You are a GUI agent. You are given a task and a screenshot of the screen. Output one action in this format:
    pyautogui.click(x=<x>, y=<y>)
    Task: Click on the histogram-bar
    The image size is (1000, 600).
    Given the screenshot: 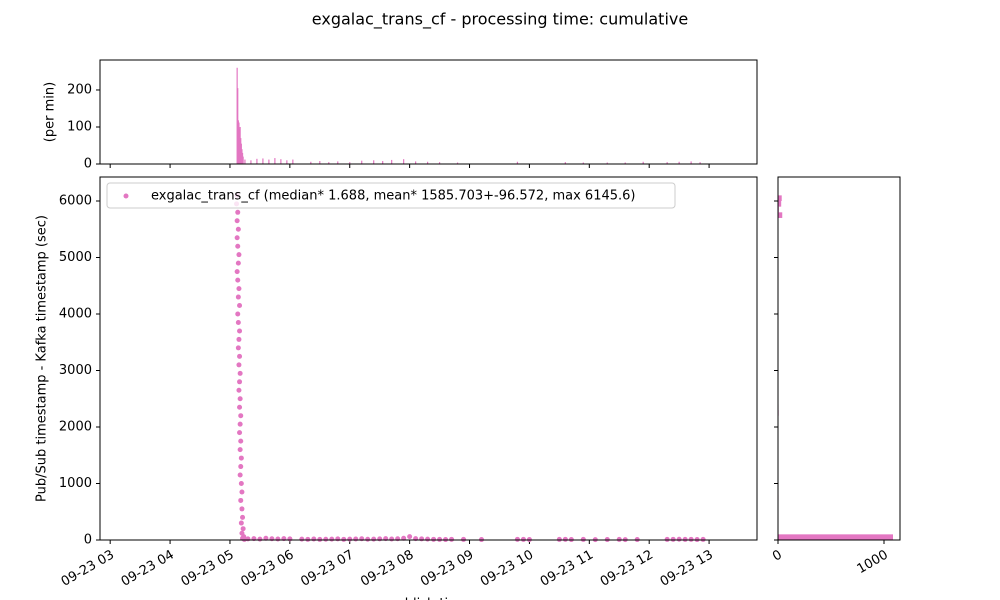 What is the action you would take?
    pyautogui.click(x=836, y=537)
    